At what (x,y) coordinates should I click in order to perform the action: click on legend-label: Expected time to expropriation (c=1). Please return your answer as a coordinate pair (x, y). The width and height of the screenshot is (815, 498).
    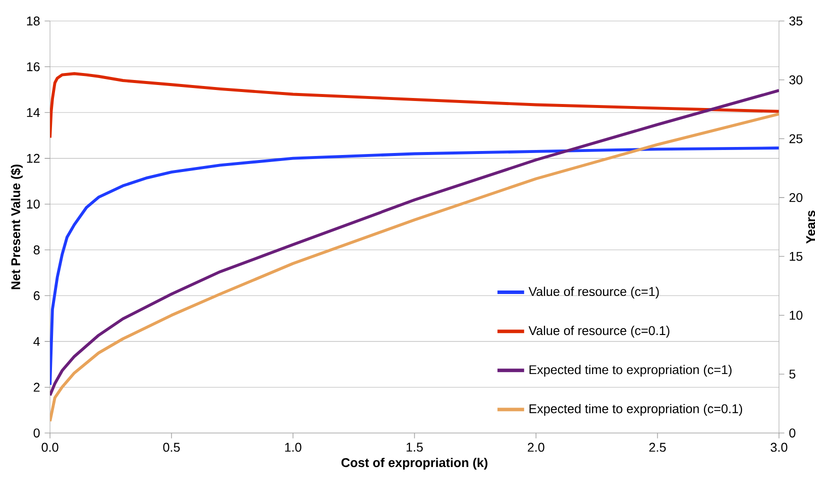
    Looking at the image, I should click on (631, 370).